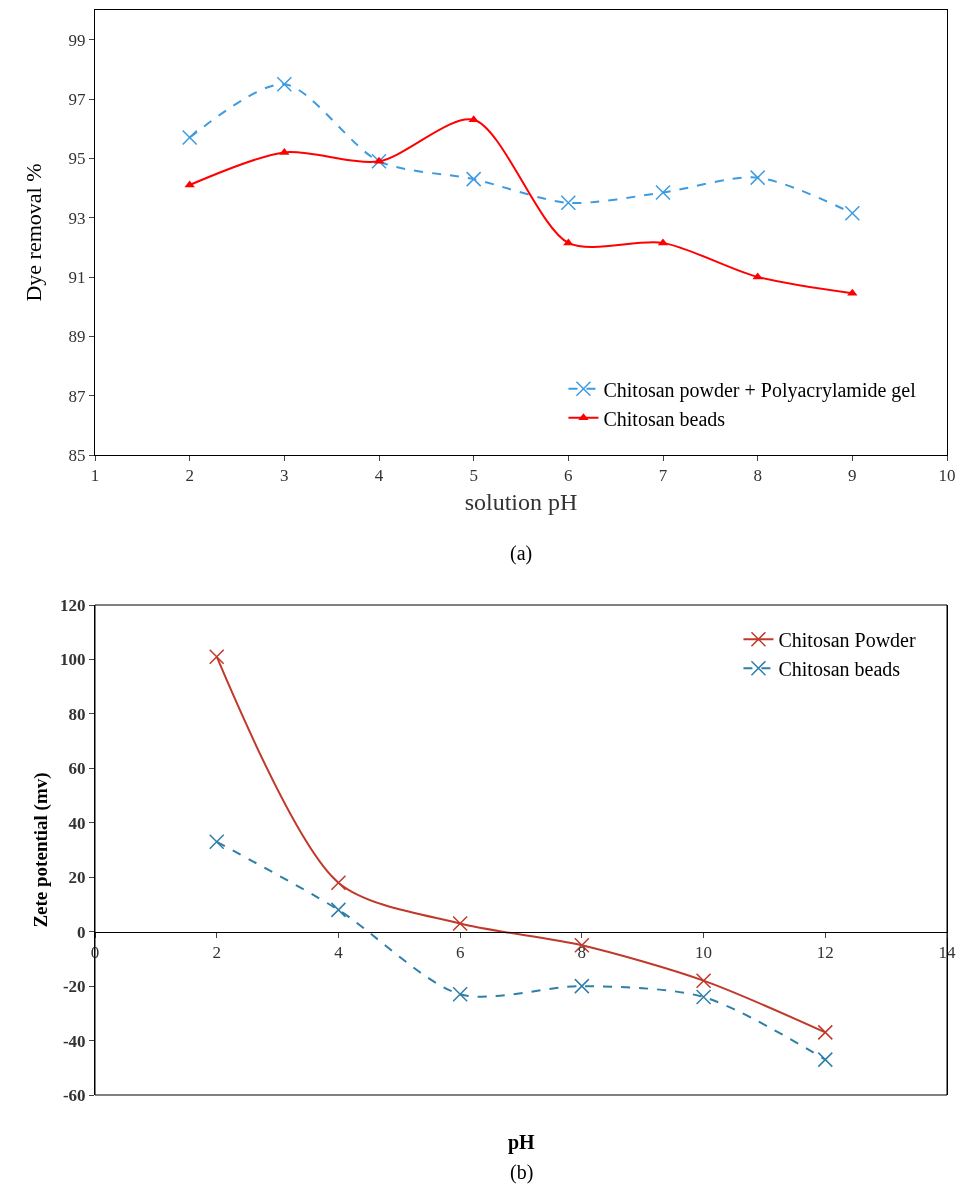 This screenshot has width=967, height=1200. Describe the element at coordinates (77, 40) in the screenshot. I see `y-tick-label: 99` at that location.